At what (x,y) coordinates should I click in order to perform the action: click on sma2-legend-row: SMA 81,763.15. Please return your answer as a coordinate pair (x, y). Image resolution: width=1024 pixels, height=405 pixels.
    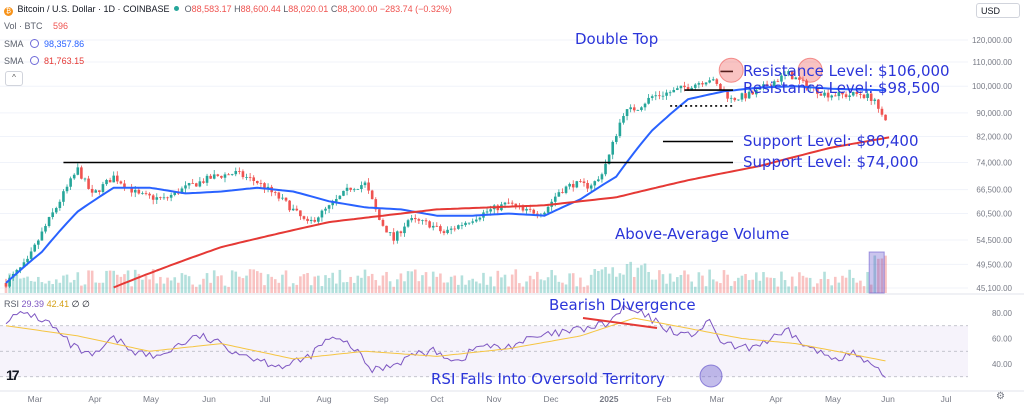
    Looking at the image, I should click on (44, 61).